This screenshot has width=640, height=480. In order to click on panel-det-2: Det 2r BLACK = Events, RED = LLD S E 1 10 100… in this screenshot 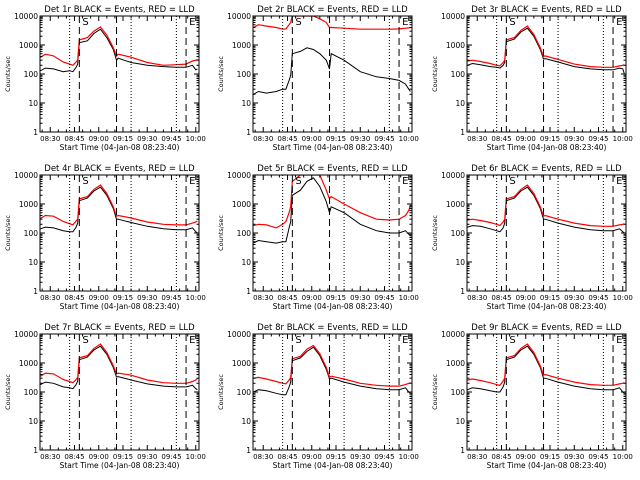, I will do `click(318, 78)`.